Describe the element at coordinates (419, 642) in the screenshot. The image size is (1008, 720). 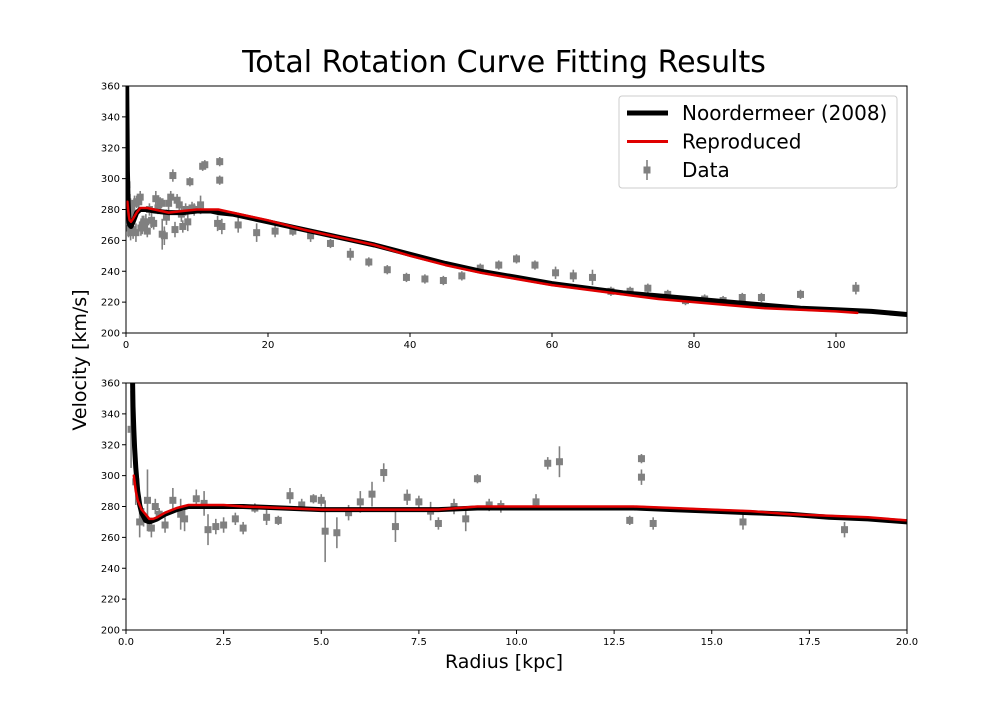
I see `x-tick-label: 7.5` at that location.